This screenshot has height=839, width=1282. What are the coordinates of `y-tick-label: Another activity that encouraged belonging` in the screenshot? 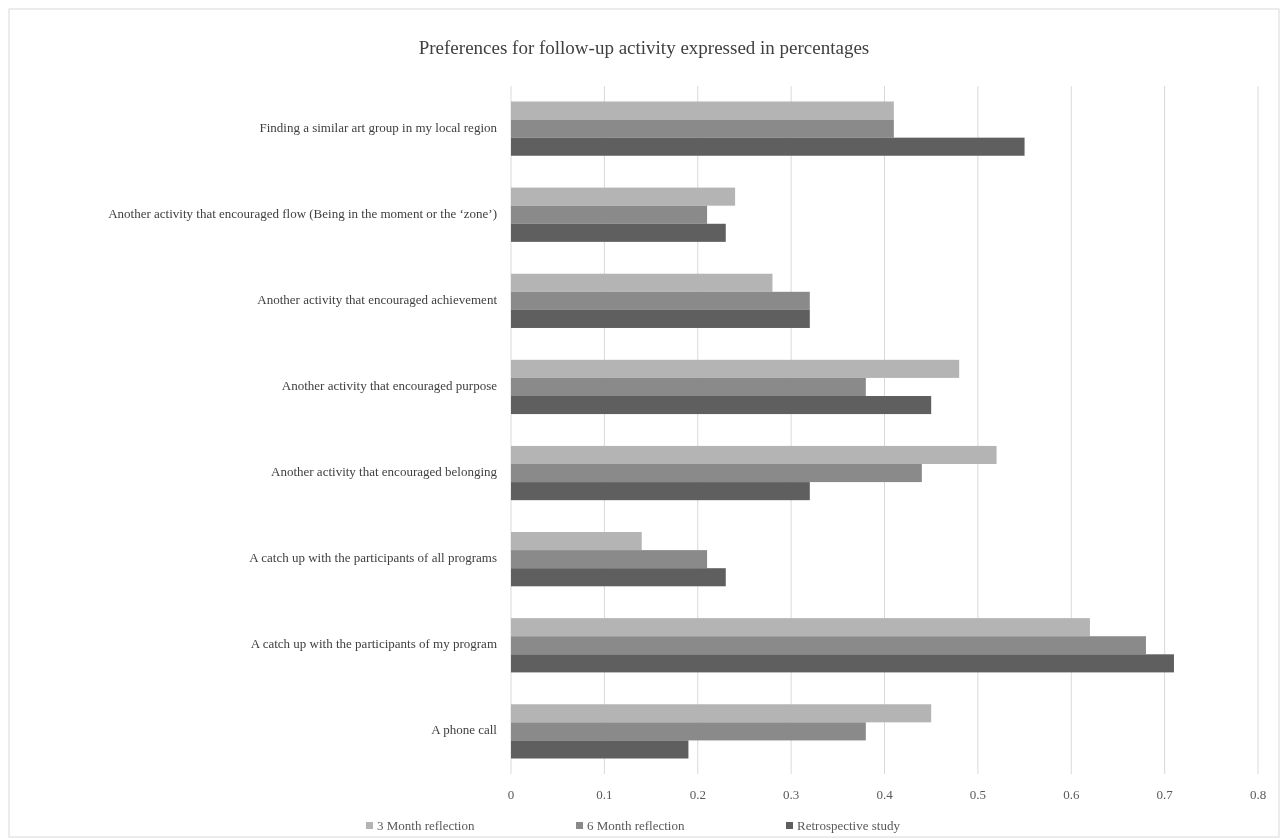 It's located at (384, 472).